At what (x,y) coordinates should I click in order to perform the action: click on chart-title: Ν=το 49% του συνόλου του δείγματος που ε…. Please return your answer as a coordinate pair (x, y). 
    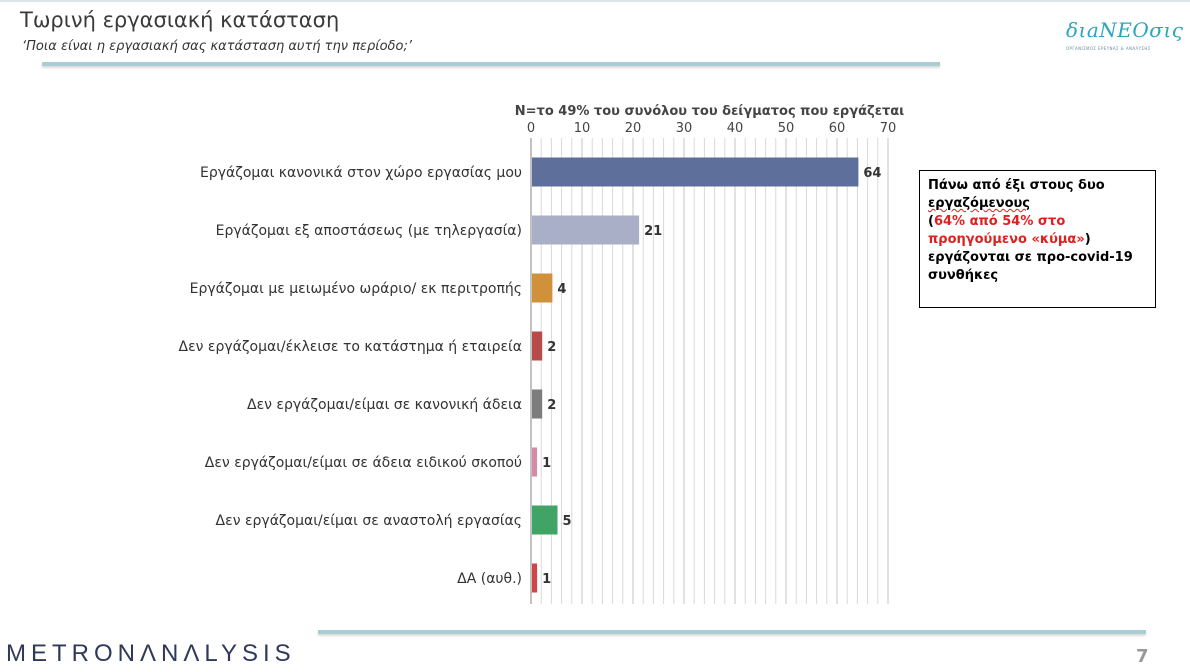
    Looking at the image, I should click on (710, 111).